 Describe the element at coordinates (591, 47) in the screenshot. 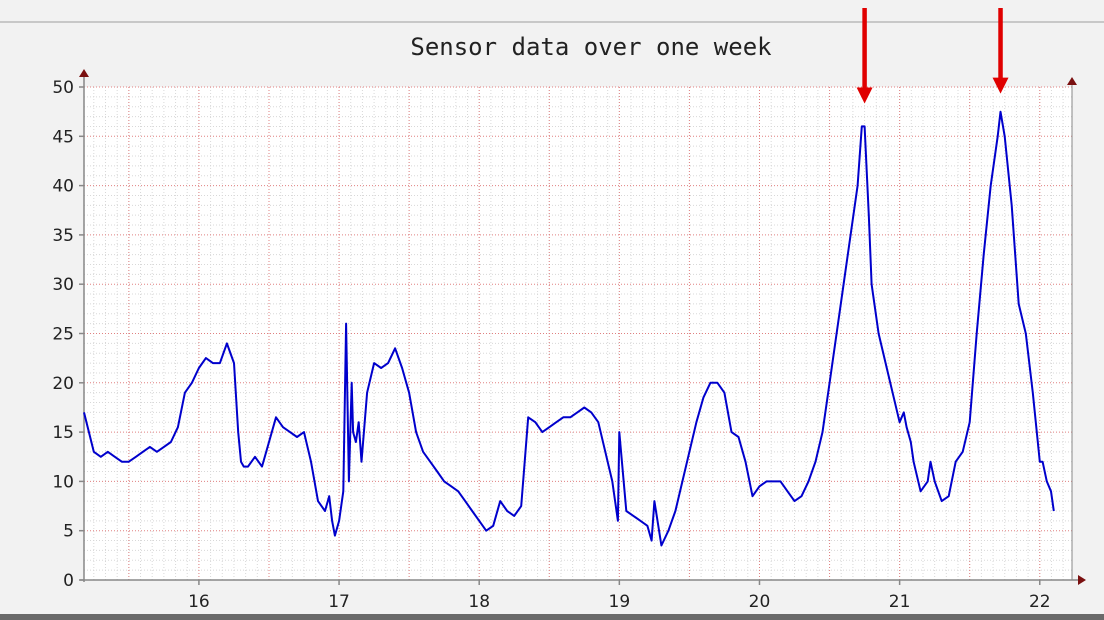

I see `chart-title: Sensor data over one week` at that location.